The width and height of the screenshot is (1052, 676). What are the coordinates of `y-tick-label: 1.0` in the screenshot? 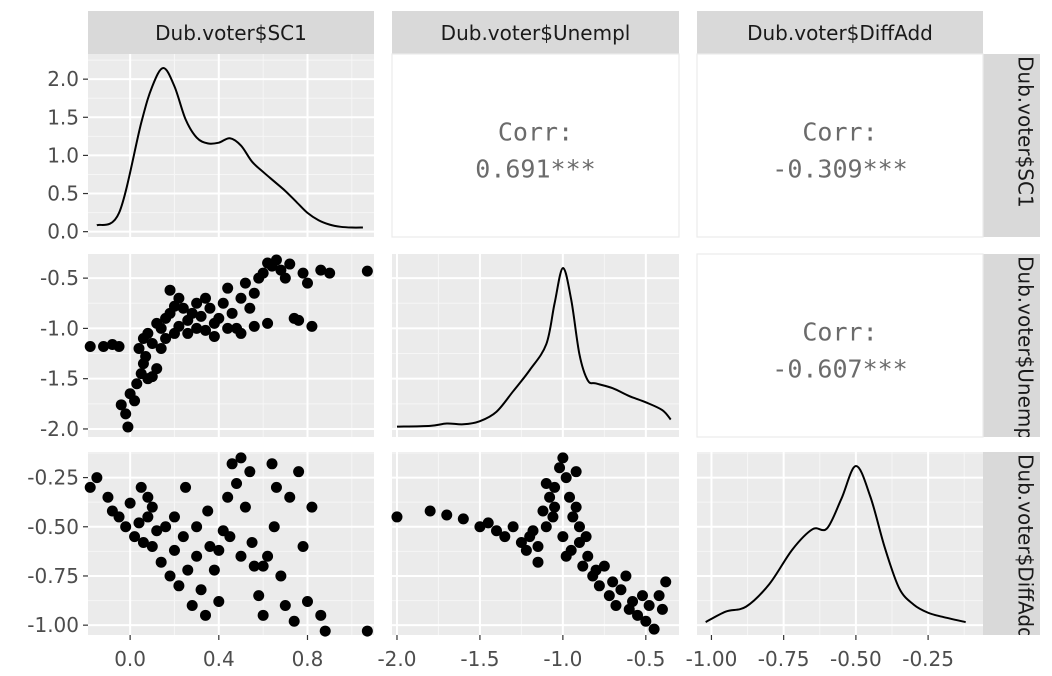 It's located at (63, 155).